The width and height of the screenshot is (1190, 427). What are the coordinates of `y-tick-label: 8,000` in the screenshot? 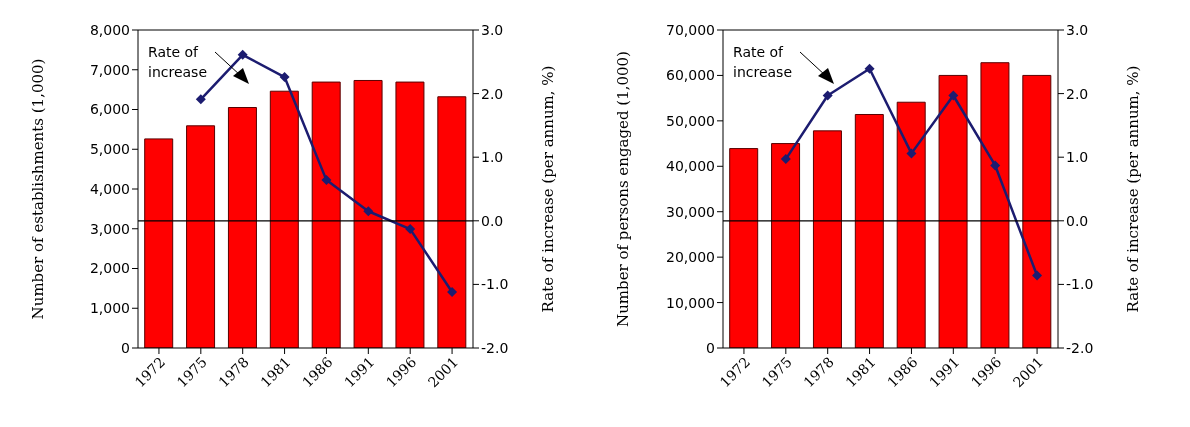 It's located at (109, 29).